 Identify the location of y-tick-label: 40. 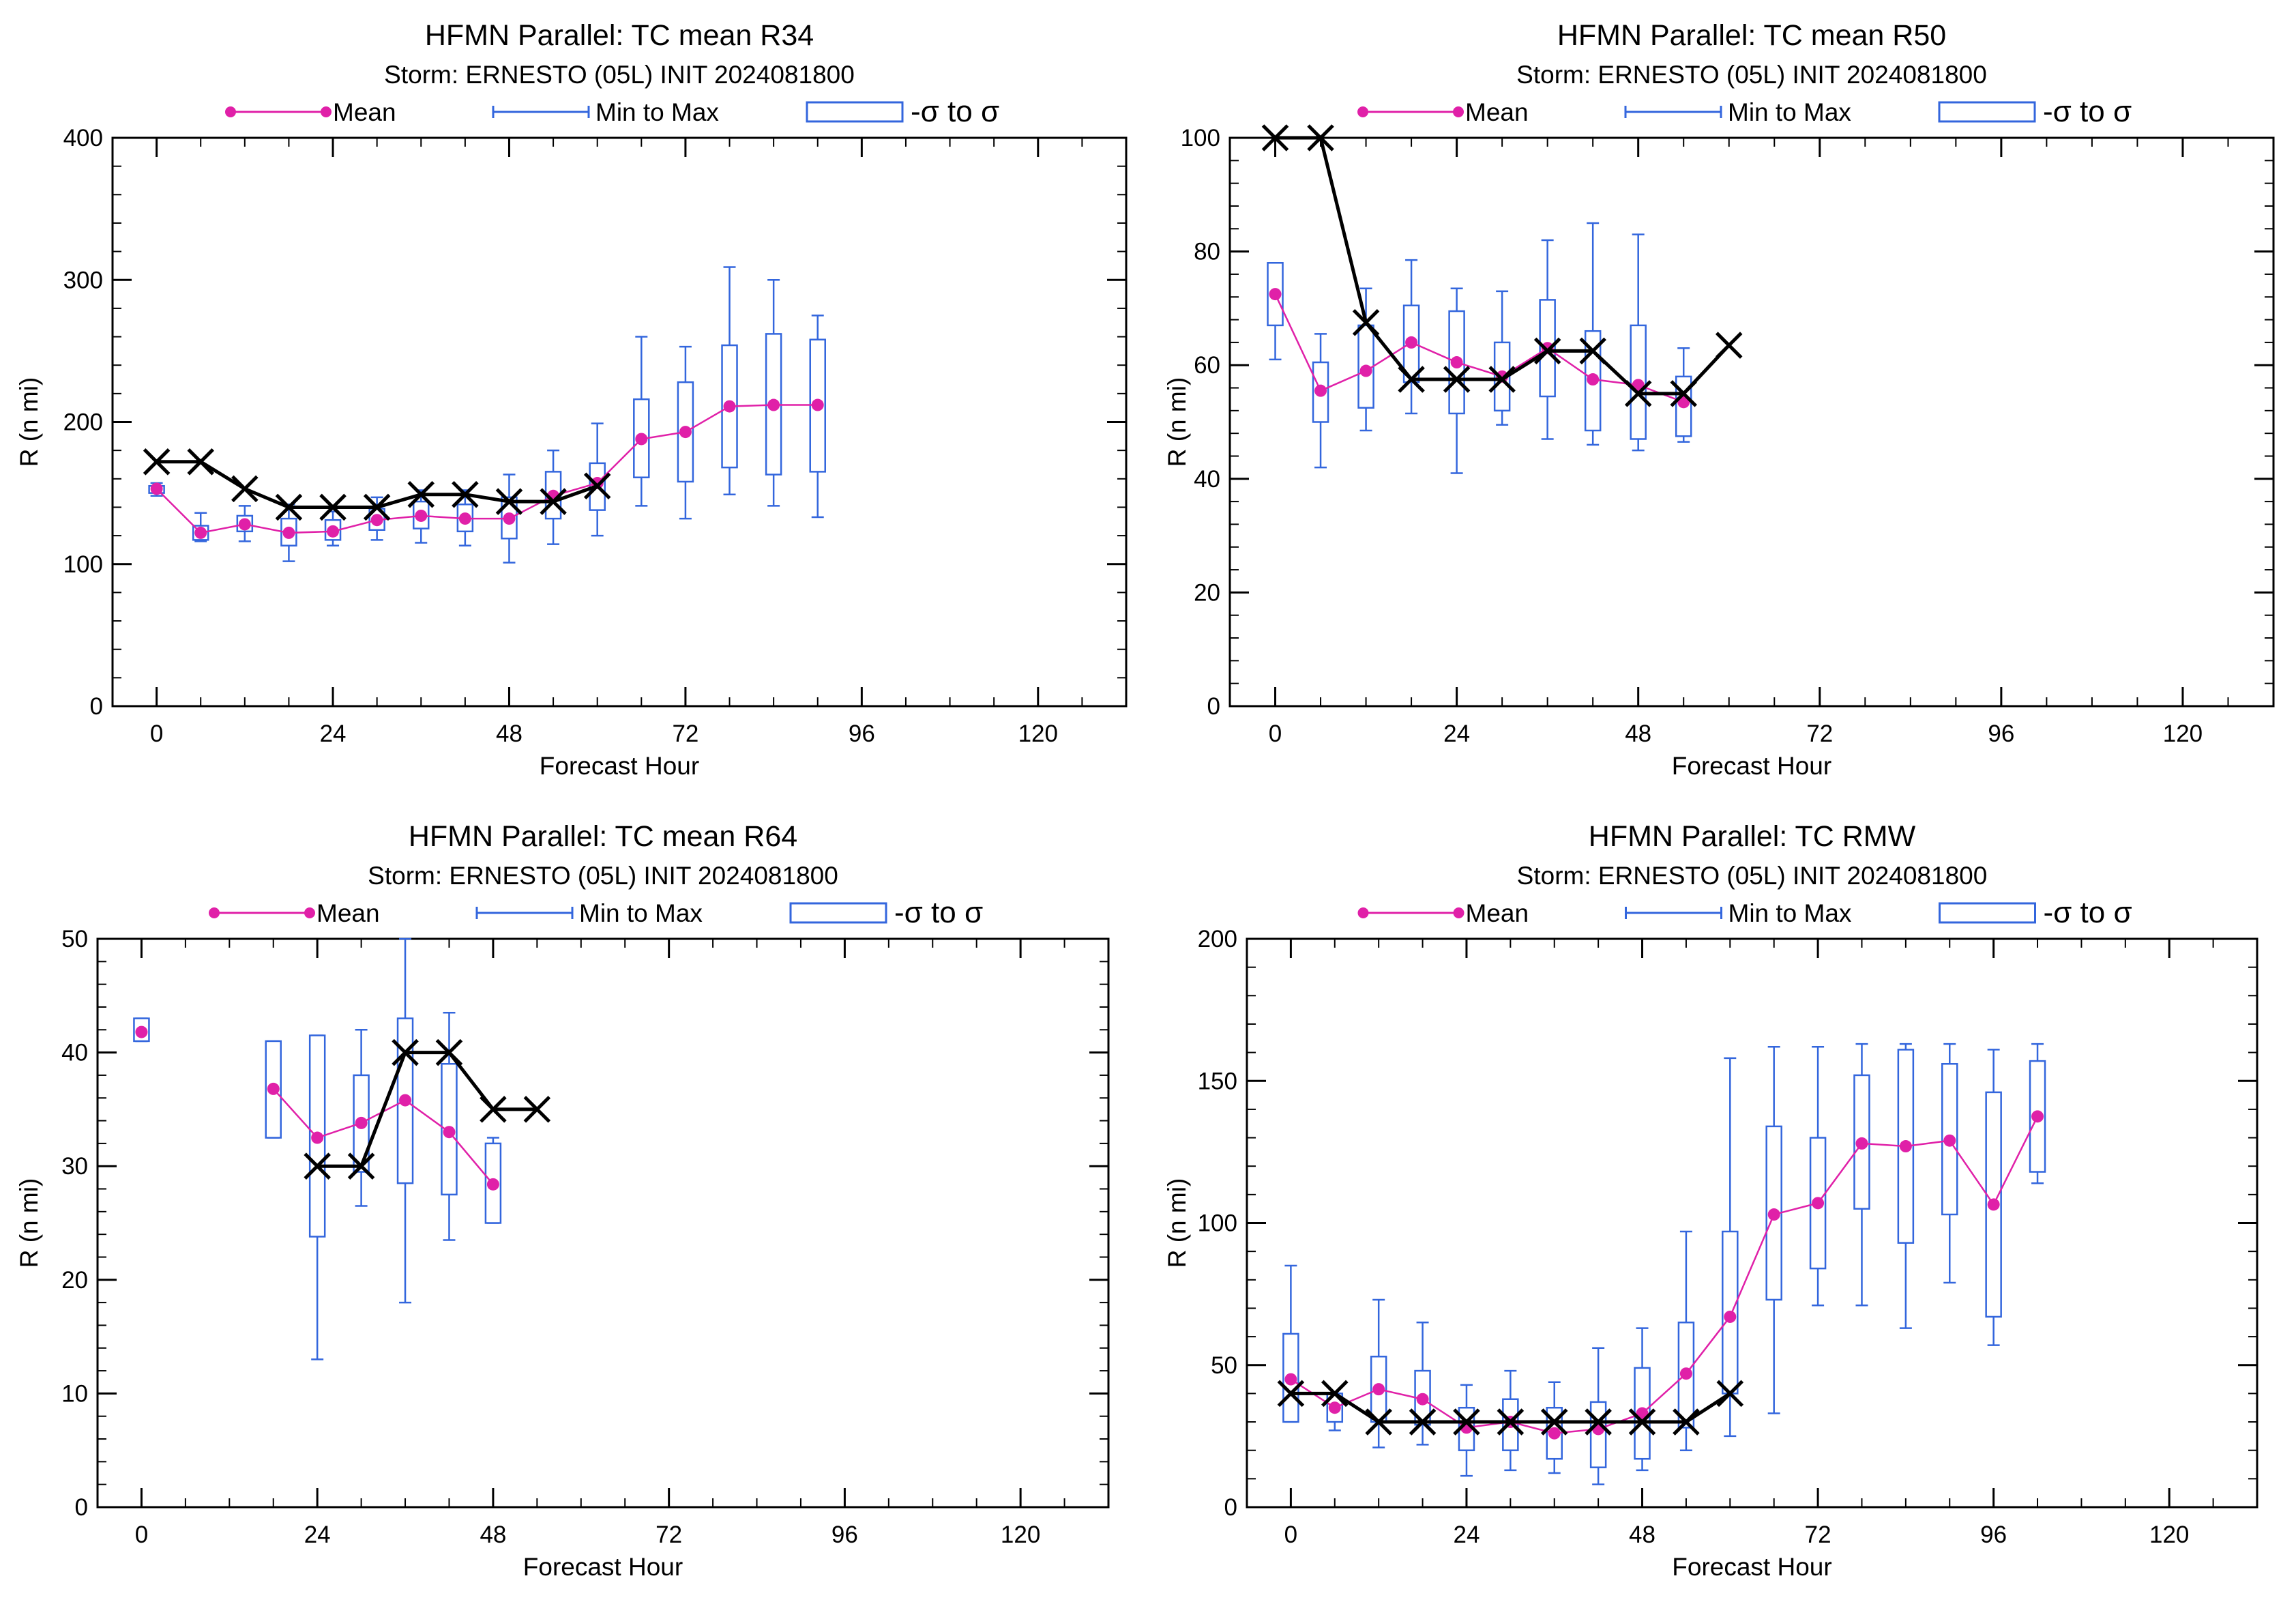
(74, 1053).